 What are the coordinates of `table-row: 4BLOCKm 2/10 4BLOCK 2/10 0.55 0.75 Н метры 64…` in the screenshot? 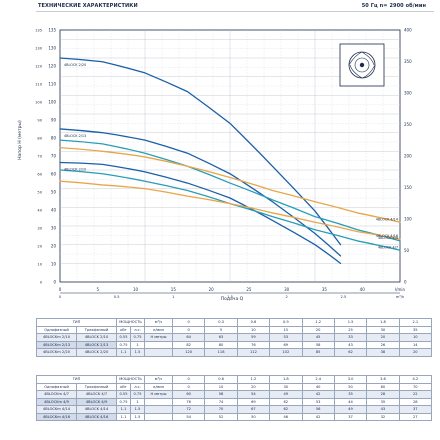 It's located at (234, 337).